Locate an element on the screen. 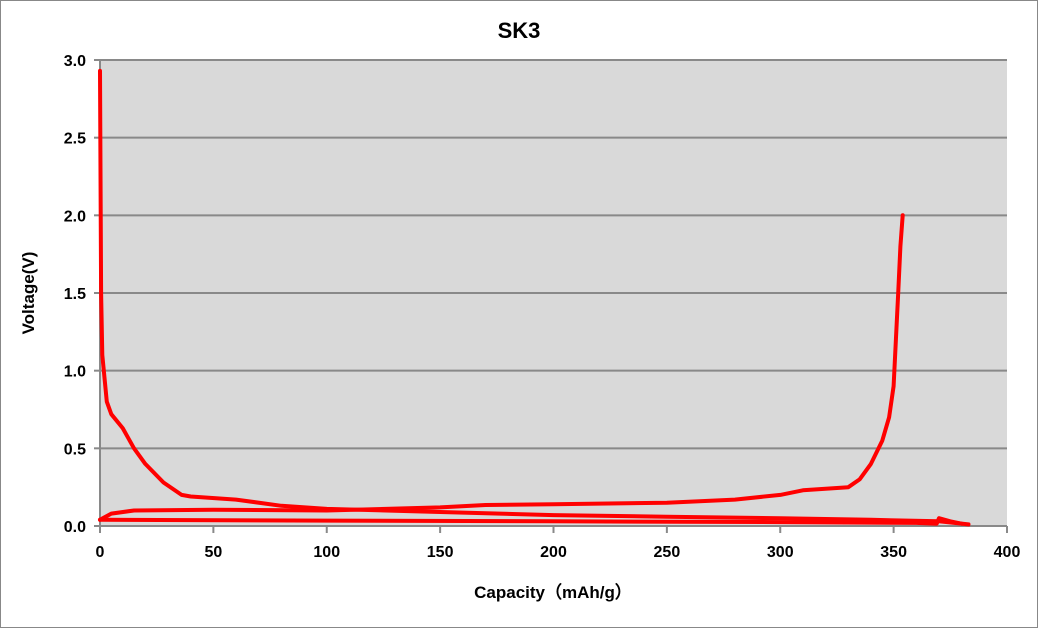 Image resolution: width=1038 pixels, height=628 pixels. chart-title: SK3 is located at coordinates (519, 30).